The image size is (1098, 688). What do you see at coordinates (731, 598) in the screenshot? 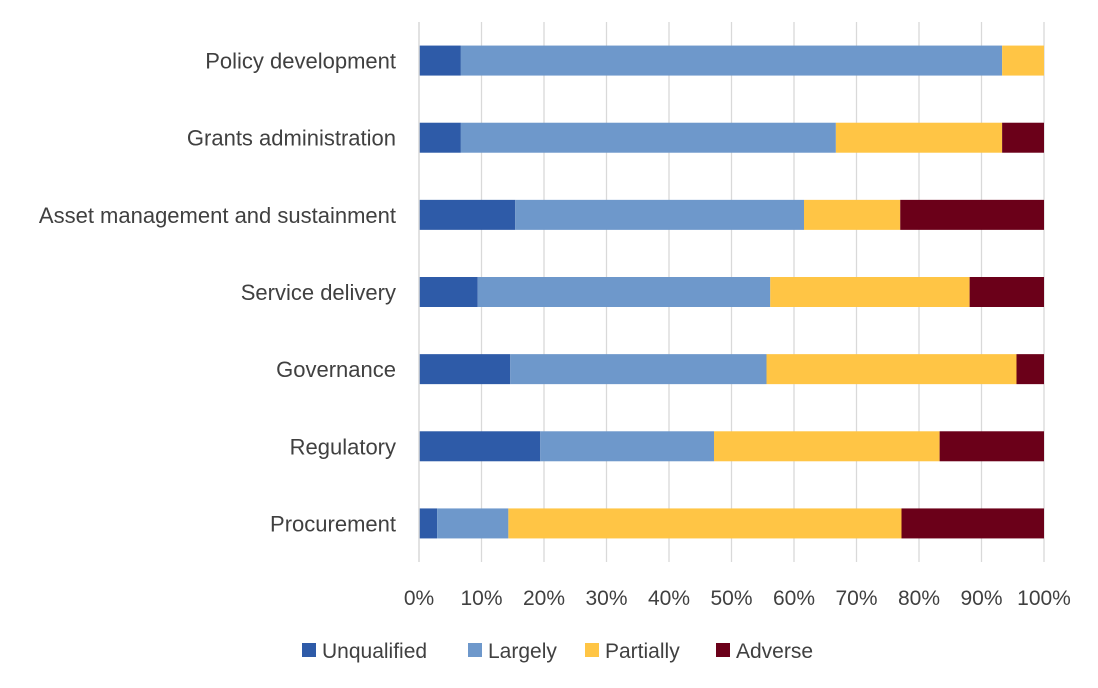
I see `x-tick-label: 50%` at bounding box center [731, 598].